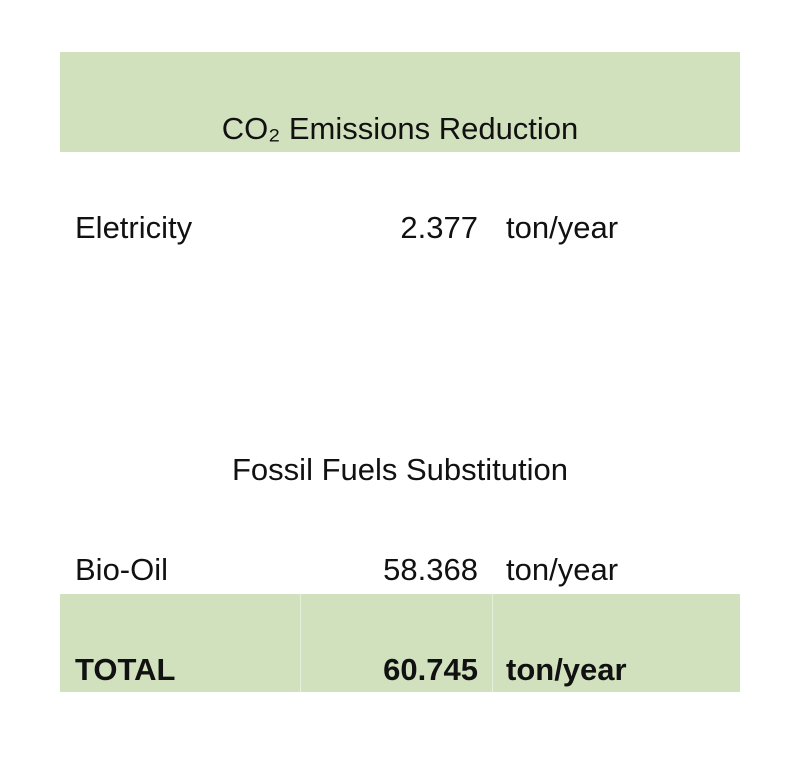 The image size is (800, 772). What do you see at coordinates (400, 102) in the screenshot?
I see `header-band` at bounding box center [400, 102].